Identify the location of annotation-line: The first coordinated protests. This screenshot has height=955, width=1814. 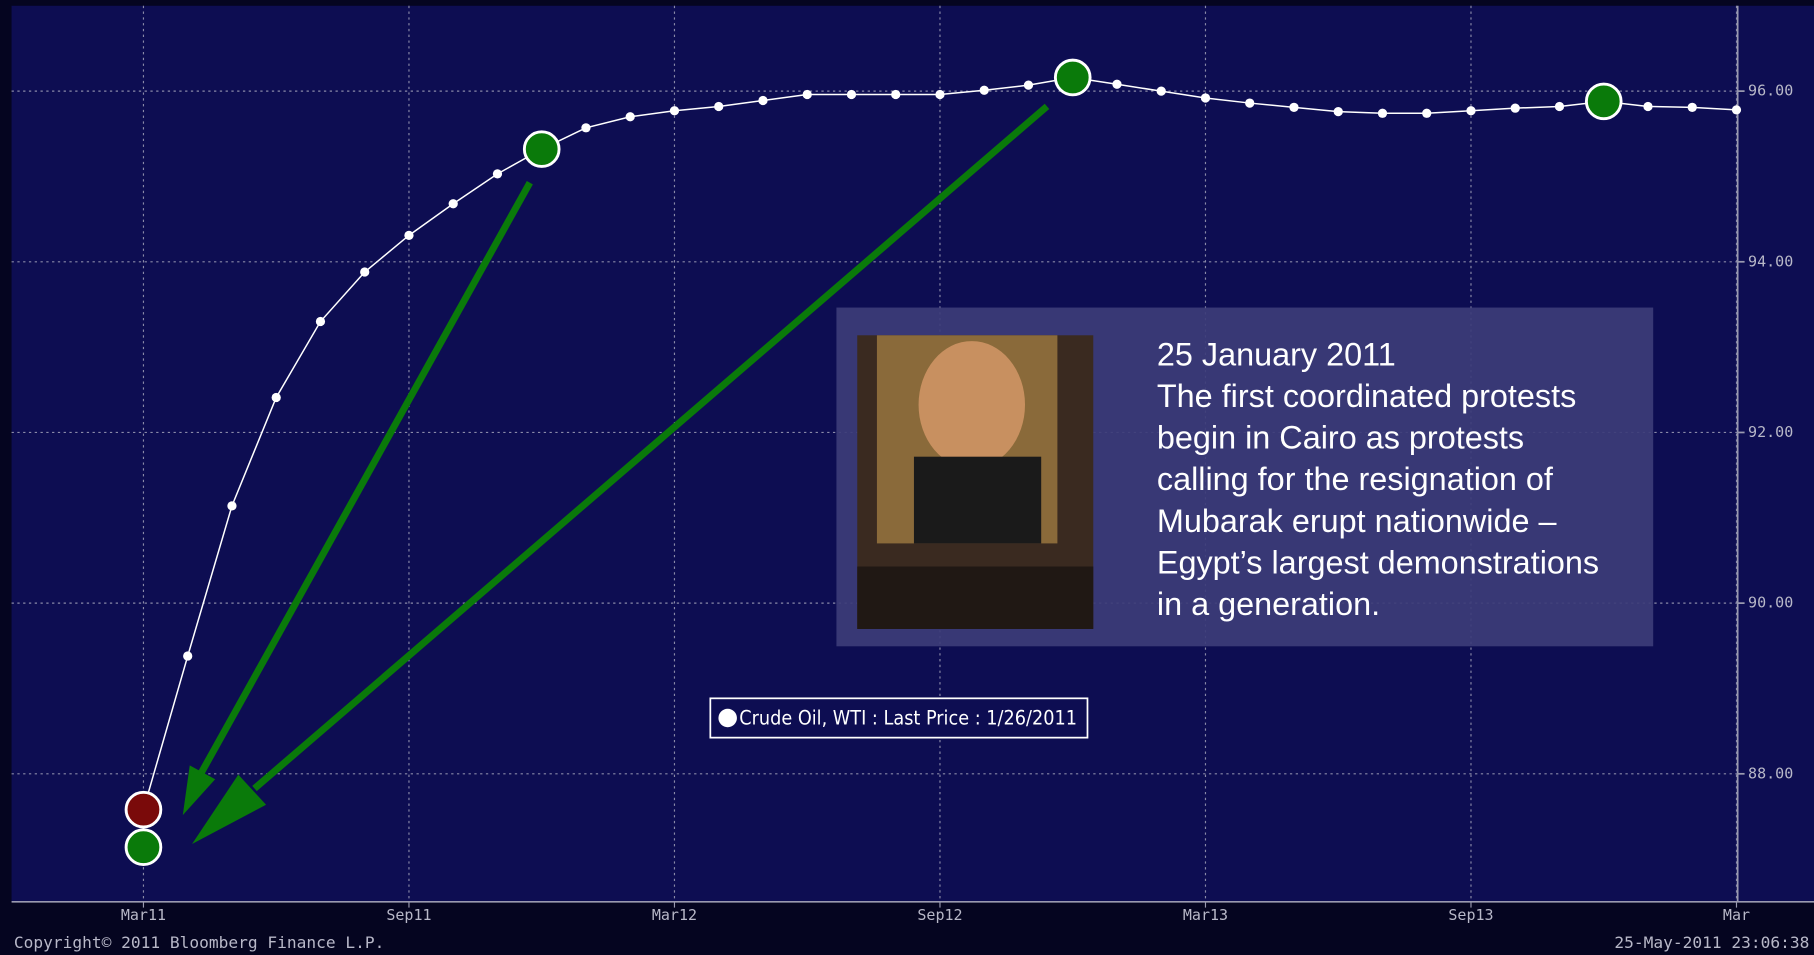
(1366, 396).